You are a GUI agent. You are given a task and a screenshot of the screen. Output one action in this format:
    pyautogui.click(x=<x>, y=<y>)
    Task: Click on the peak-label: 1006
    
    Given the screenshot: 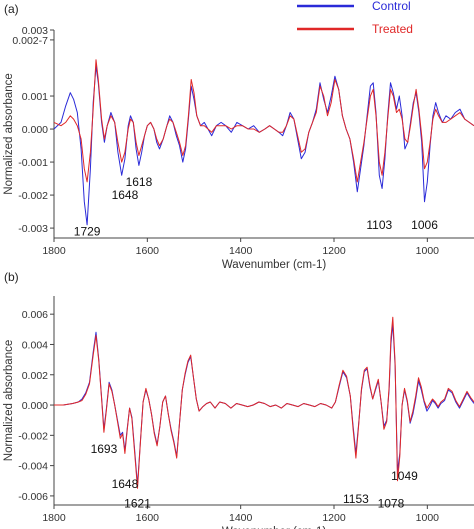 What is the action you would take?
    pyautogui.click(x=424, y=225)
    